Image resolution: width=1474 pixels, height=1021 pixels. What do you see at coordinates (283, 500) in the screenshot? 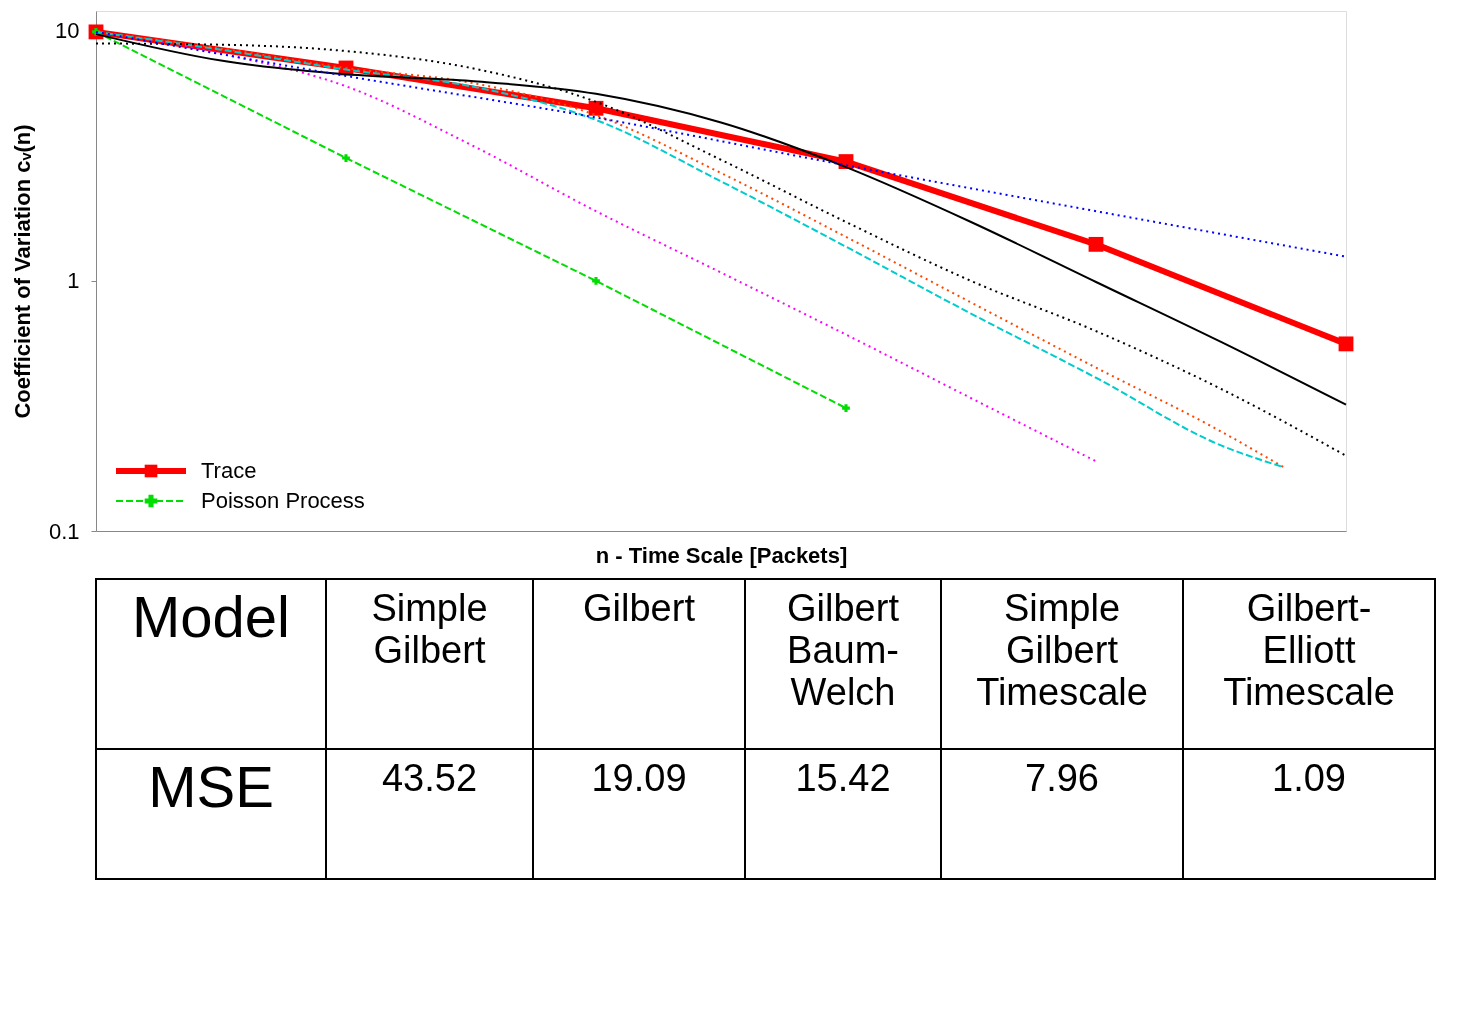
I see `legend-label: Poisson Process` at bounding box center [283, 500].